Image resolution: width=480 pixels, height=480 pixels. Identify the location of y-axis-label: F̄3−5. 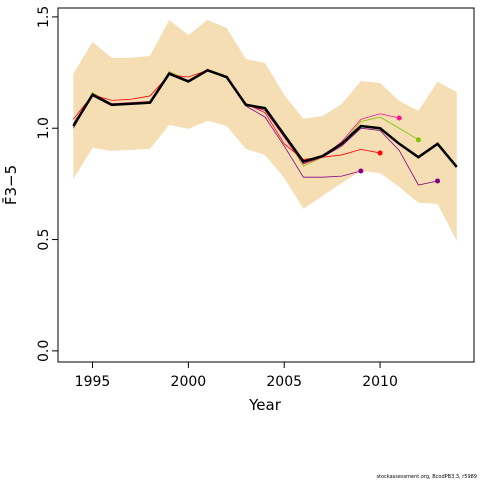
(10, 185).